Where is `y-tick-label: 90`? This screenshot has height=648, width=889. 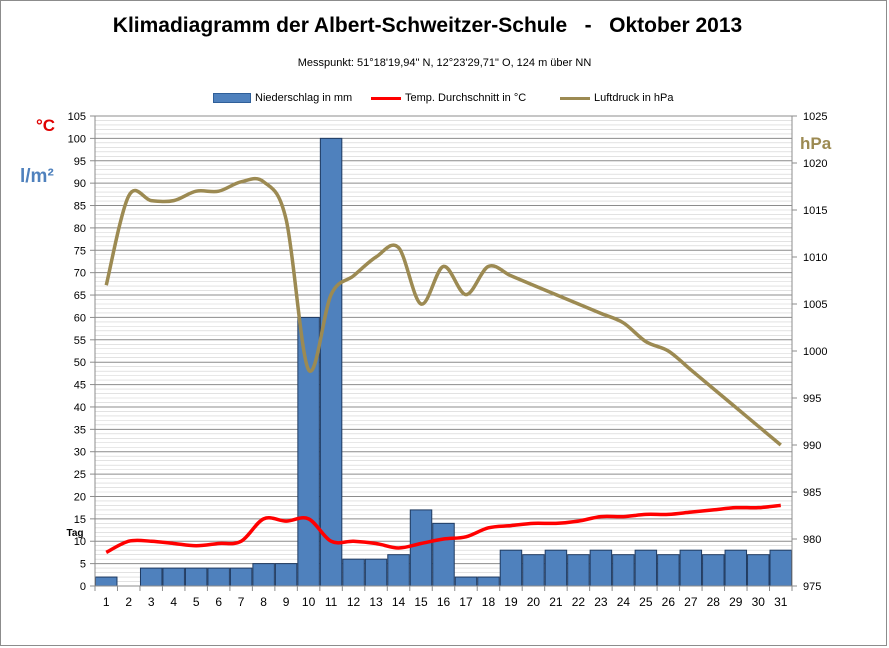
y-tick-label: 90 is located at coordinates (80, 184).